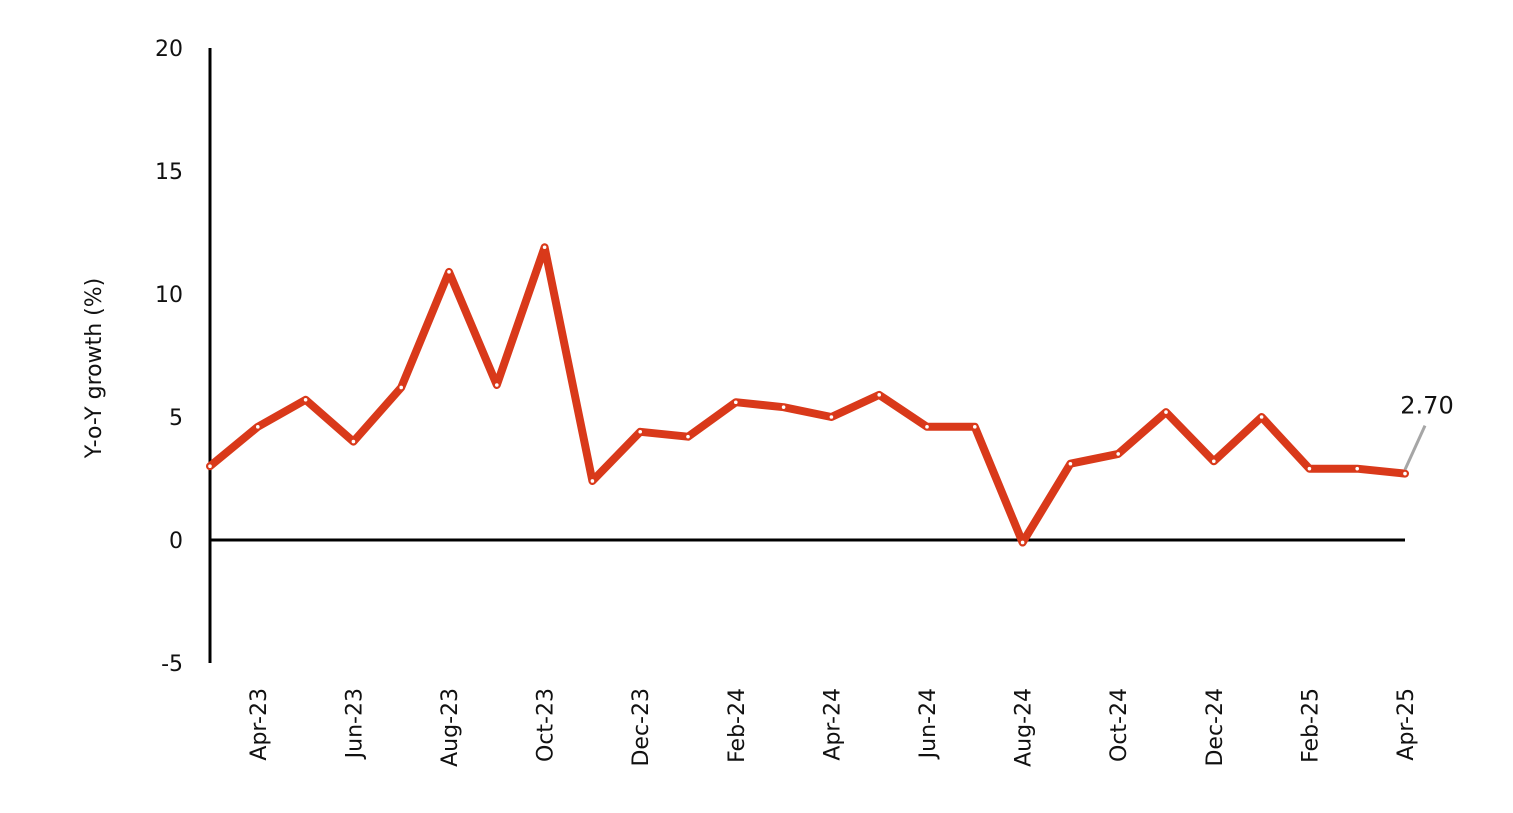 This screenshot has height=813, width=1513. Describe the element at coordinates (169, 49) in the screenshot. I see `y-tick-label: 20` at that location.